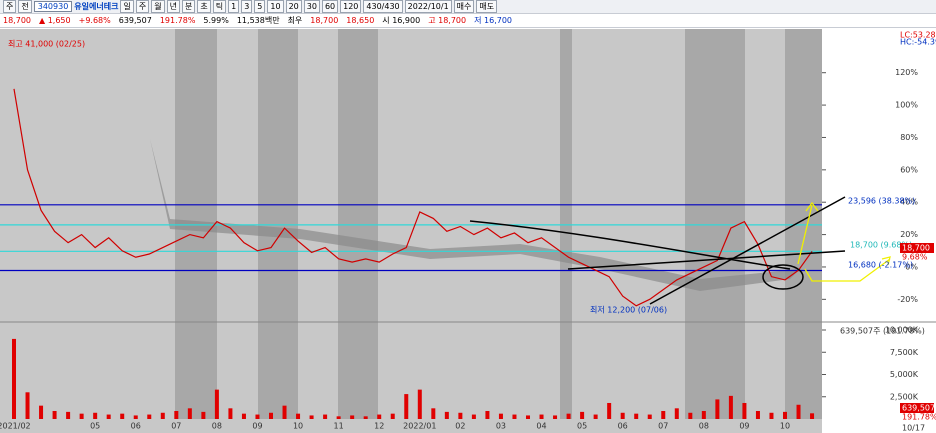 The height and width of the screenshot is (433, 936). I want to click on toolbar-button: 430/430, so click(383, 6).